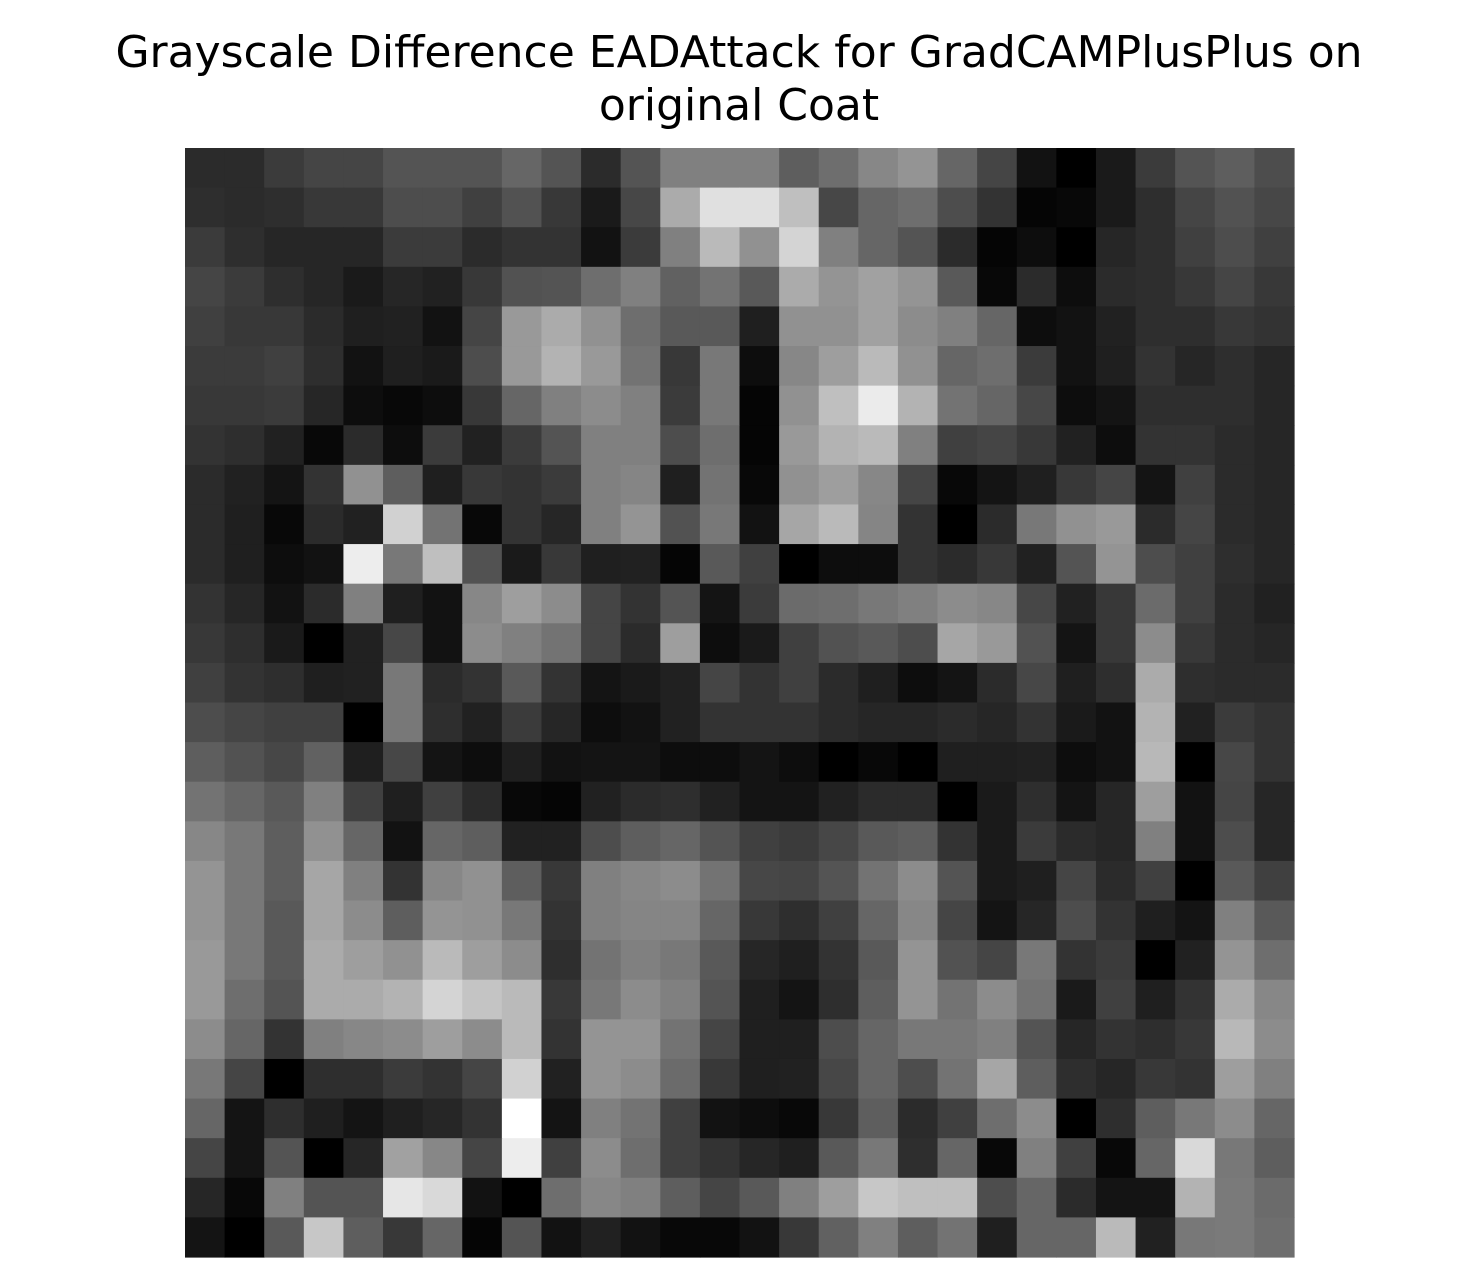 Image resolution: width=1478 pixels, height=1287 pixels. Describe the element at coordinates (561, 168) in the screenshot. I see `heatmap-cell-r0-c9` at that location.